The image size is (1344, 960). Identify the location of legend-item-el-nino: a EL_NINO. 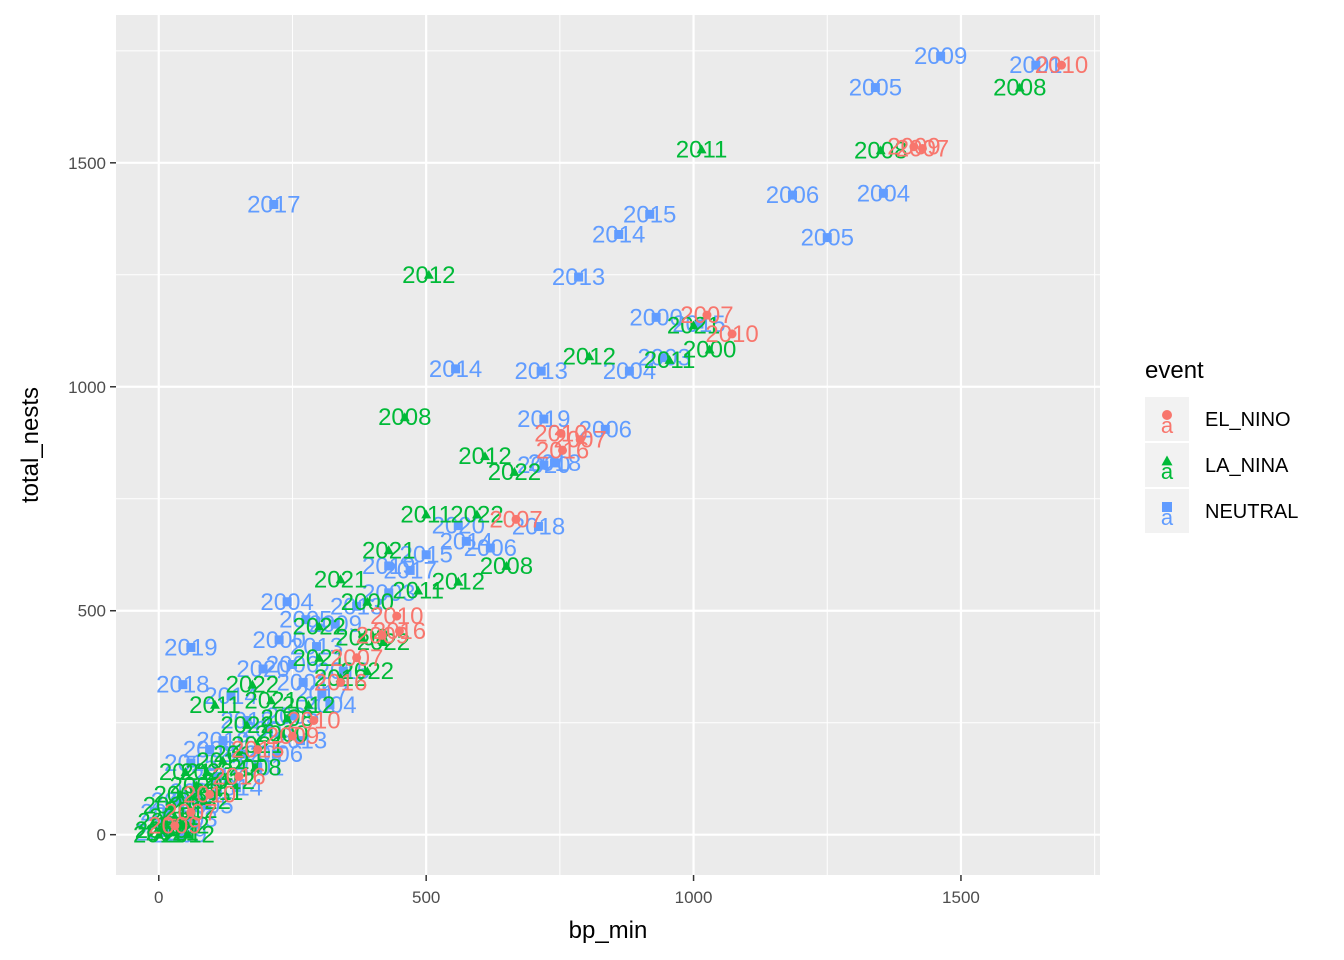
(1218, 419).